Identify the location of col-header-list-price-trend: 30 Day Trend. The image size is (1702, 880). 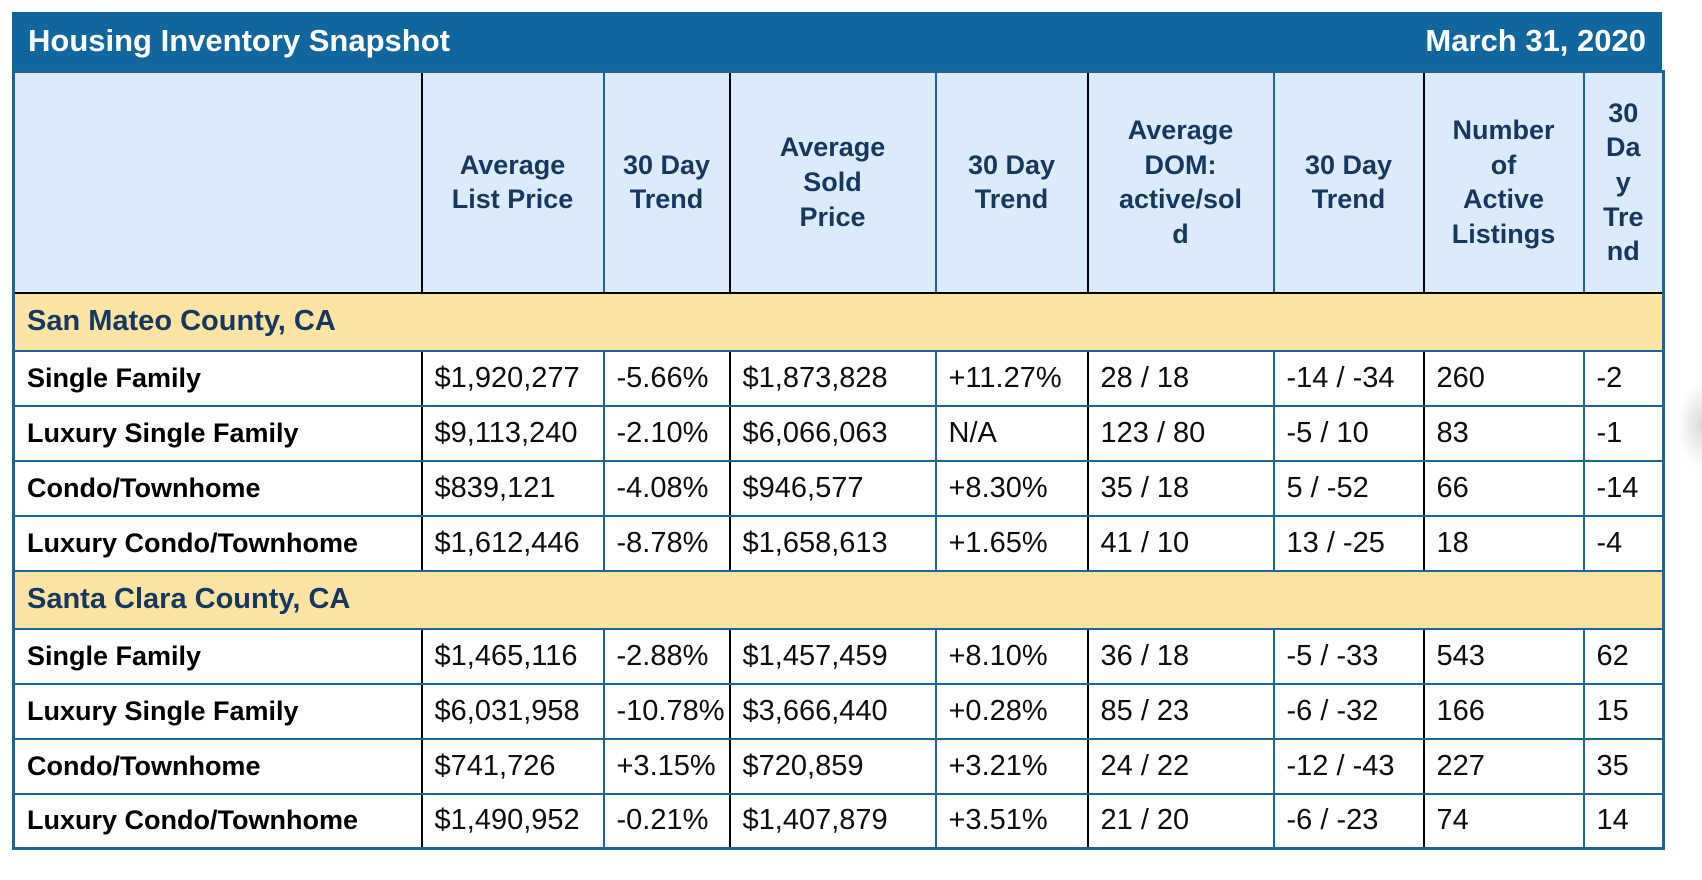
(666, 182).